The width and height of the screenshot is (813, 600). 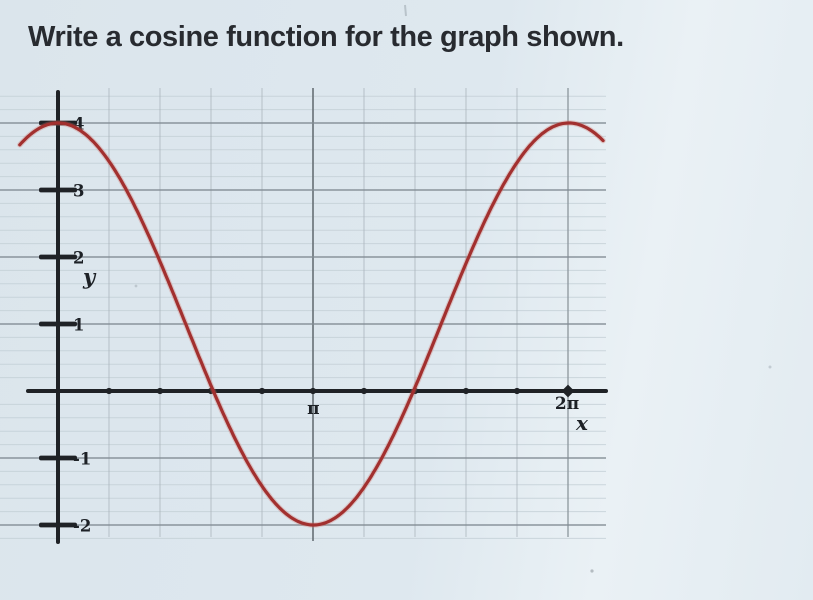 What do you see at coordinates (313, 409) in the screenshot?
I see `x-tick-label: π` at bounding box center [313, 409].